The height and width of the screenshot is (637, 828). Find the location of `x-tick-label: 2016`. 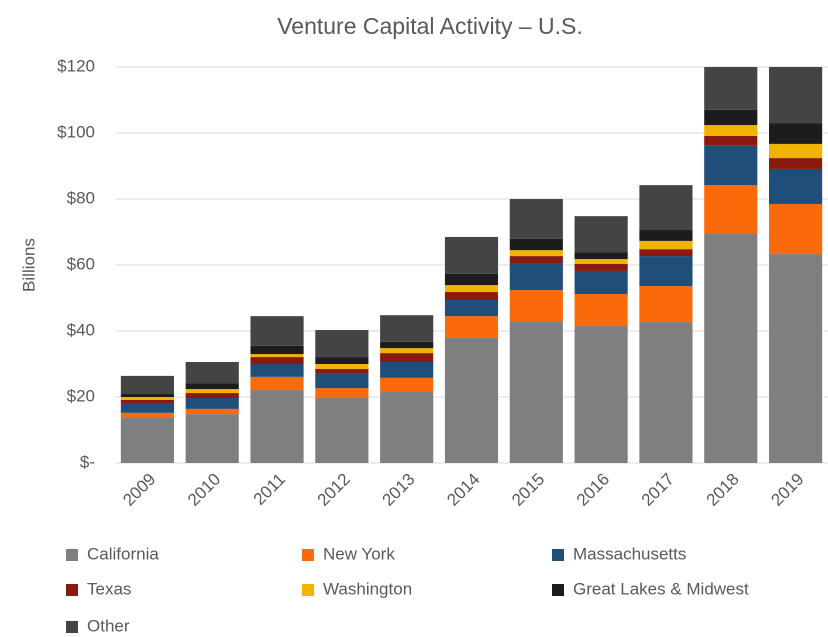

x-tick-label: 2016 is located at coordinates (593, 490).